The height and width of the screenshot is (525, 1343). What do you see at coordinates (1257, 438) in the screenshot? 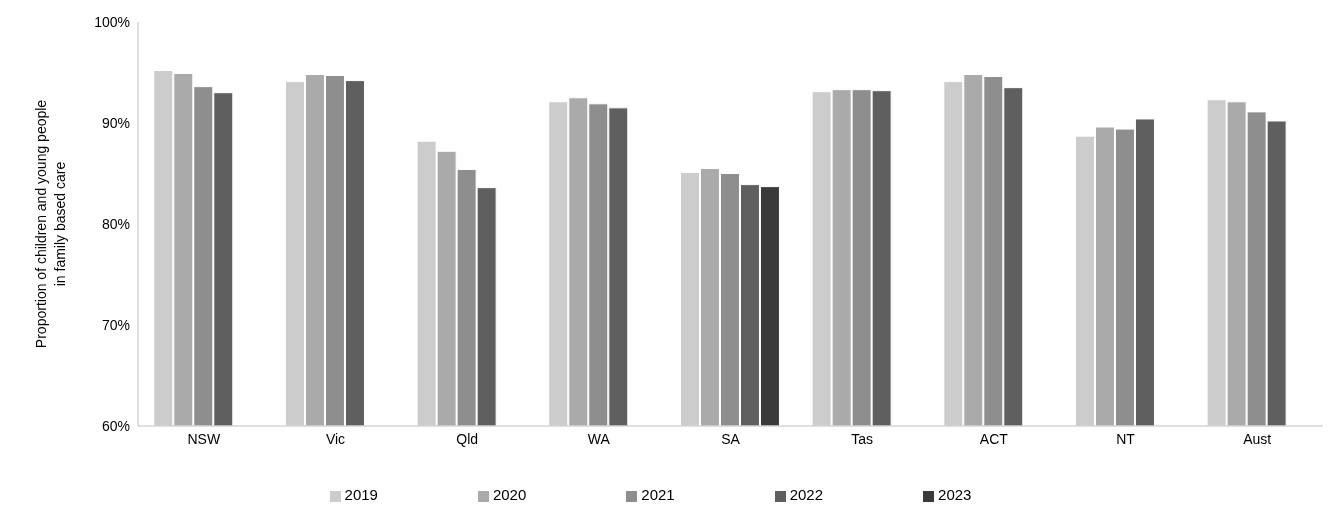
I see `x-tick-label: Aust` at bounding box center [1257, 438].